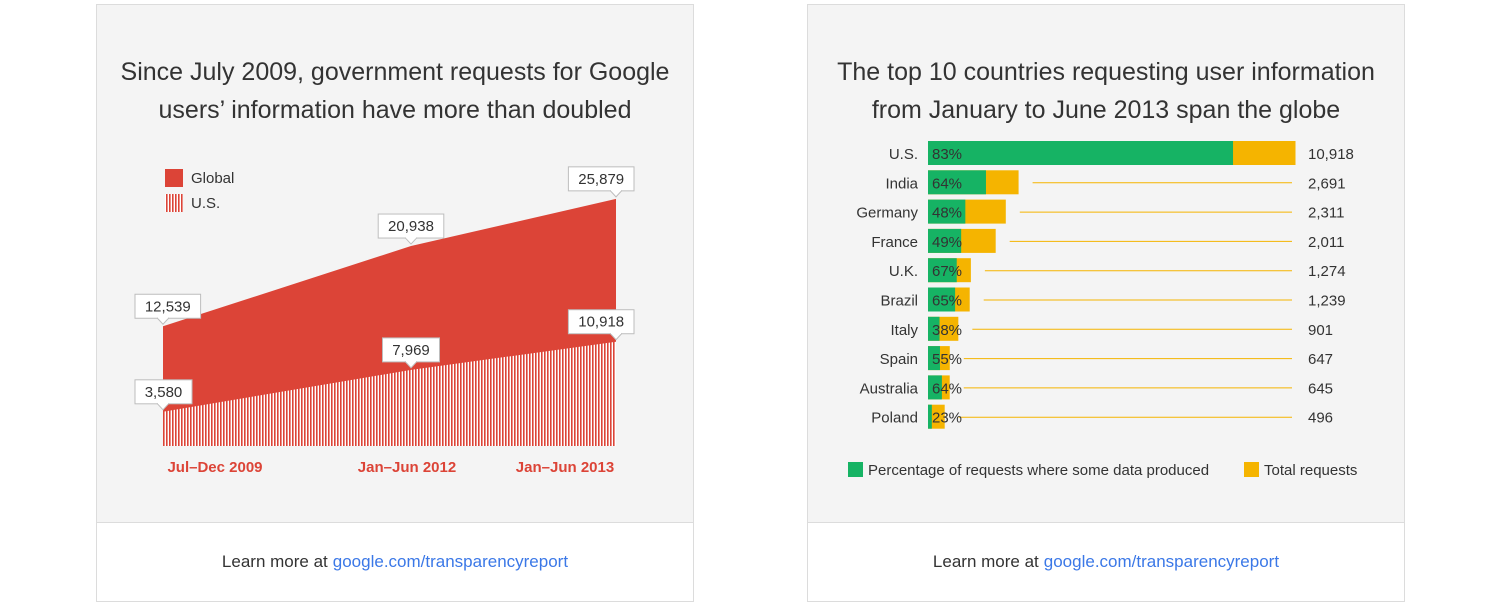 This screenshot has width=1500, height=610. Describe the element at coordinates (411, 241) in the screenshot. I see `global-label-1-pointer` at that location.